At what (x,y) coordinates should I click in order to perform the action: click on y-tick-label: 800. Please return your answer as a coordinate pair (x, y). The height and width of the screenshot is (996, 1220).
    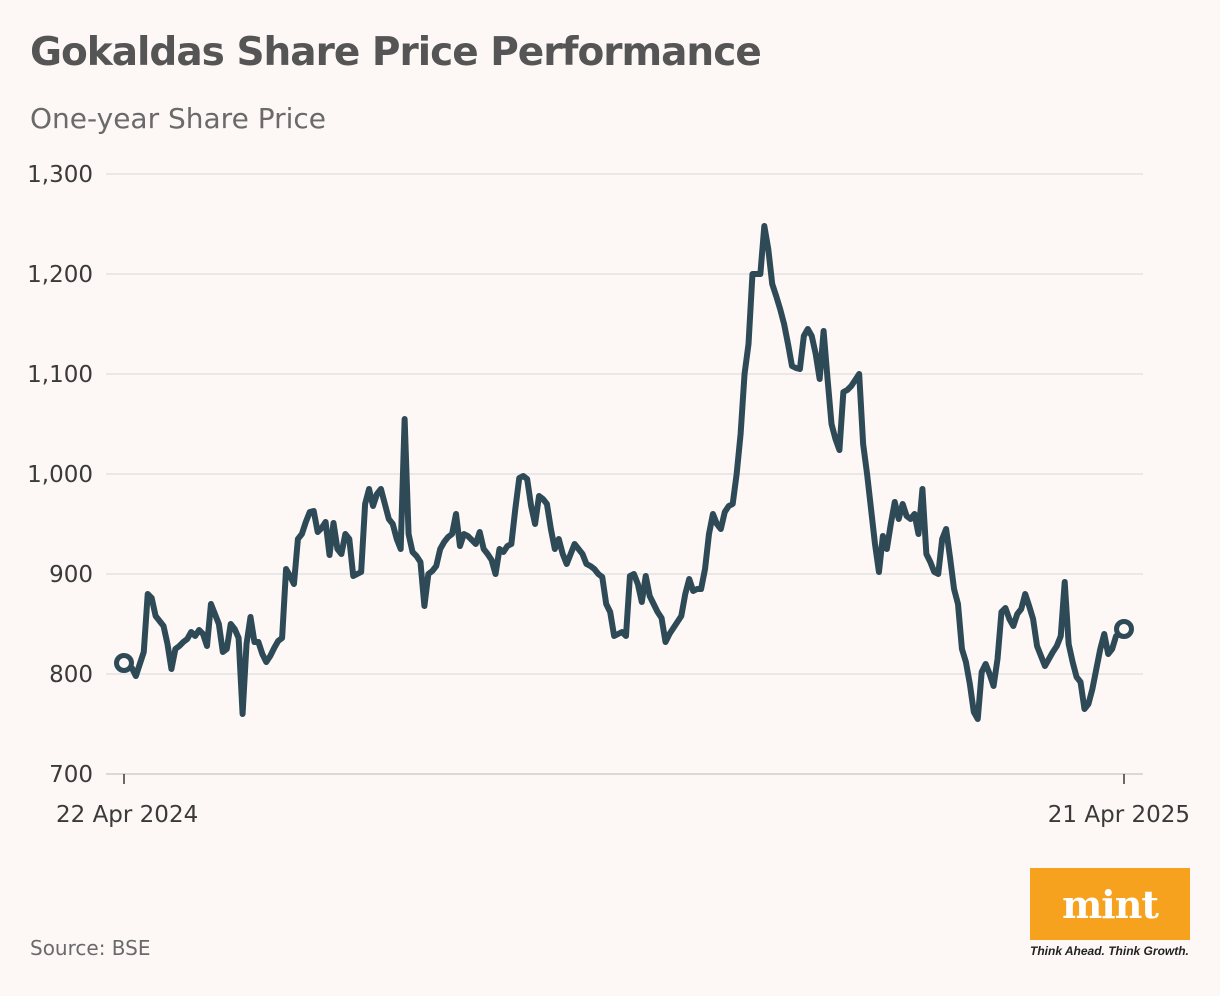
    Looking at the image, I should click on (71, 675).